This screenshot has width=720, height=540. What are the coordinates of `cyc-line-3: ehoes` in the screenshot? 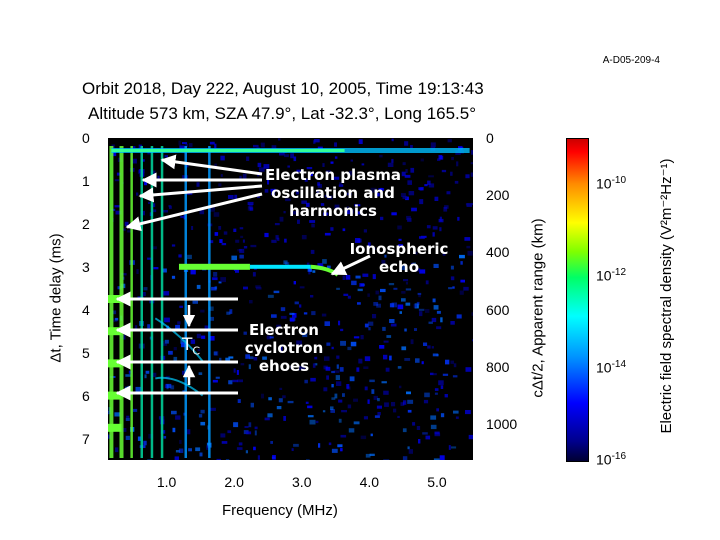 It's located at (284, 366).